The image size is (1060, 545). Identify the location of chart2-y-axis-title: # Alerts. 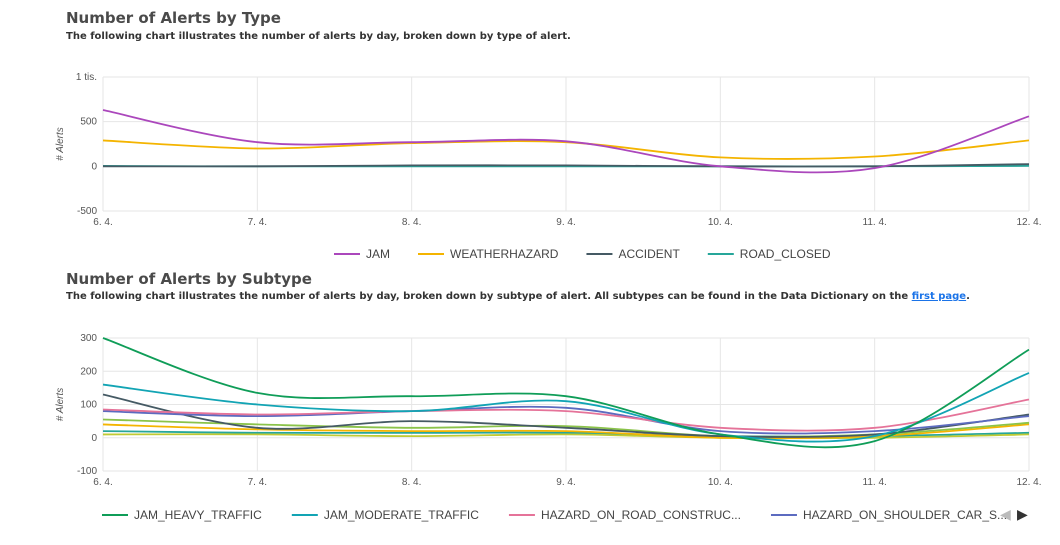
(60, 405).